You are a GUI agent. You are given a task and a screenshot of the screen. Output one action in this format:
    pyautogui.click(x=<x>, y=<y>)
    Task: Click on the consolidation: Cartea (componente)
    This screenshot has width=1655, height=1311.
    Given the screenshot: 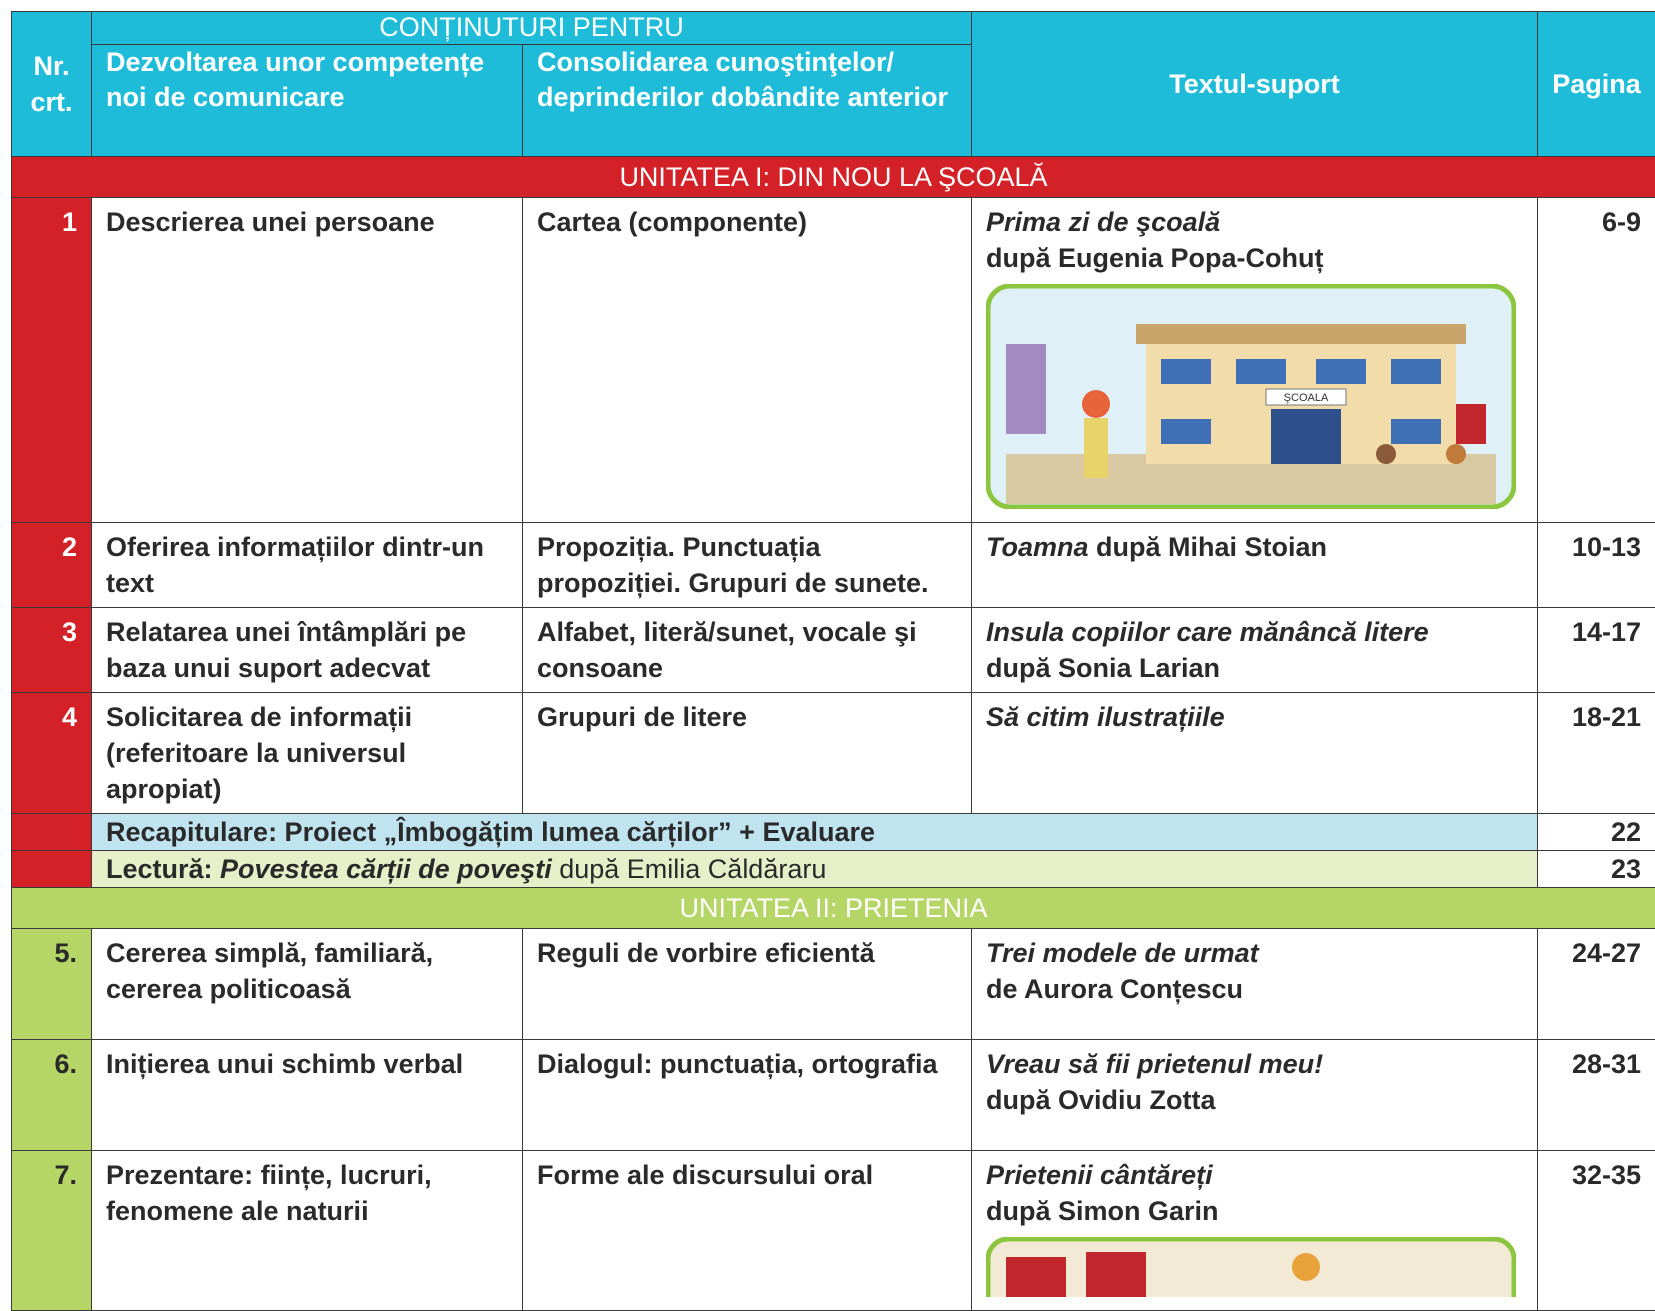 What is the action you would take?
    pyautogui.click(x=747, y=360)
    